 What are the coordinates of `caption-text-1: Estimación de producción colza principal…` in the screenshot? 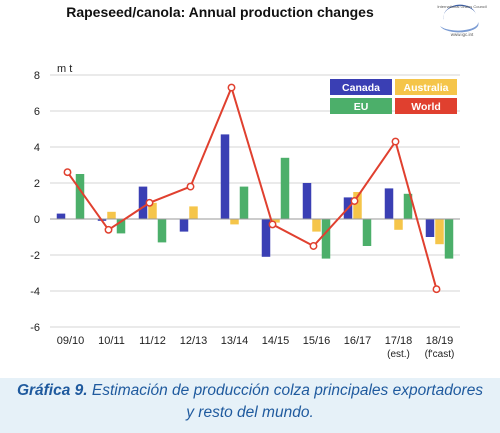 It's located at (287, 390).